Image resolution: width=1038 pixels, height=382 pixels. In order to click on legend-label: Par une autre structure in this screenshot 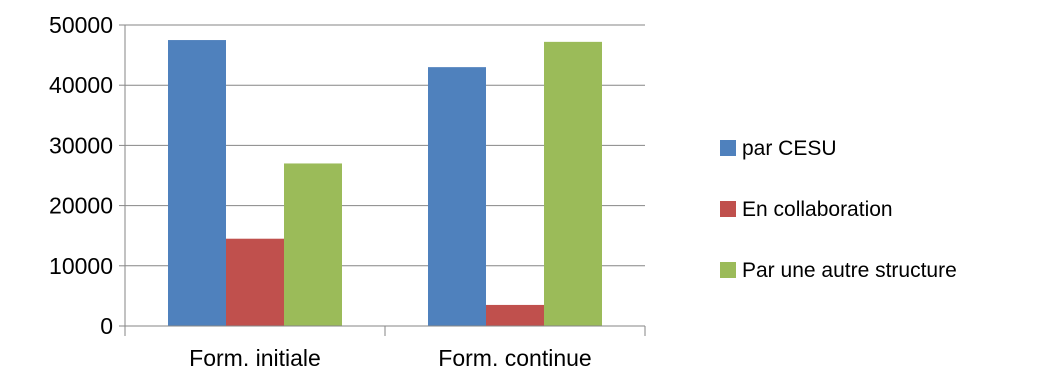, I will do `click(849, 270)`.